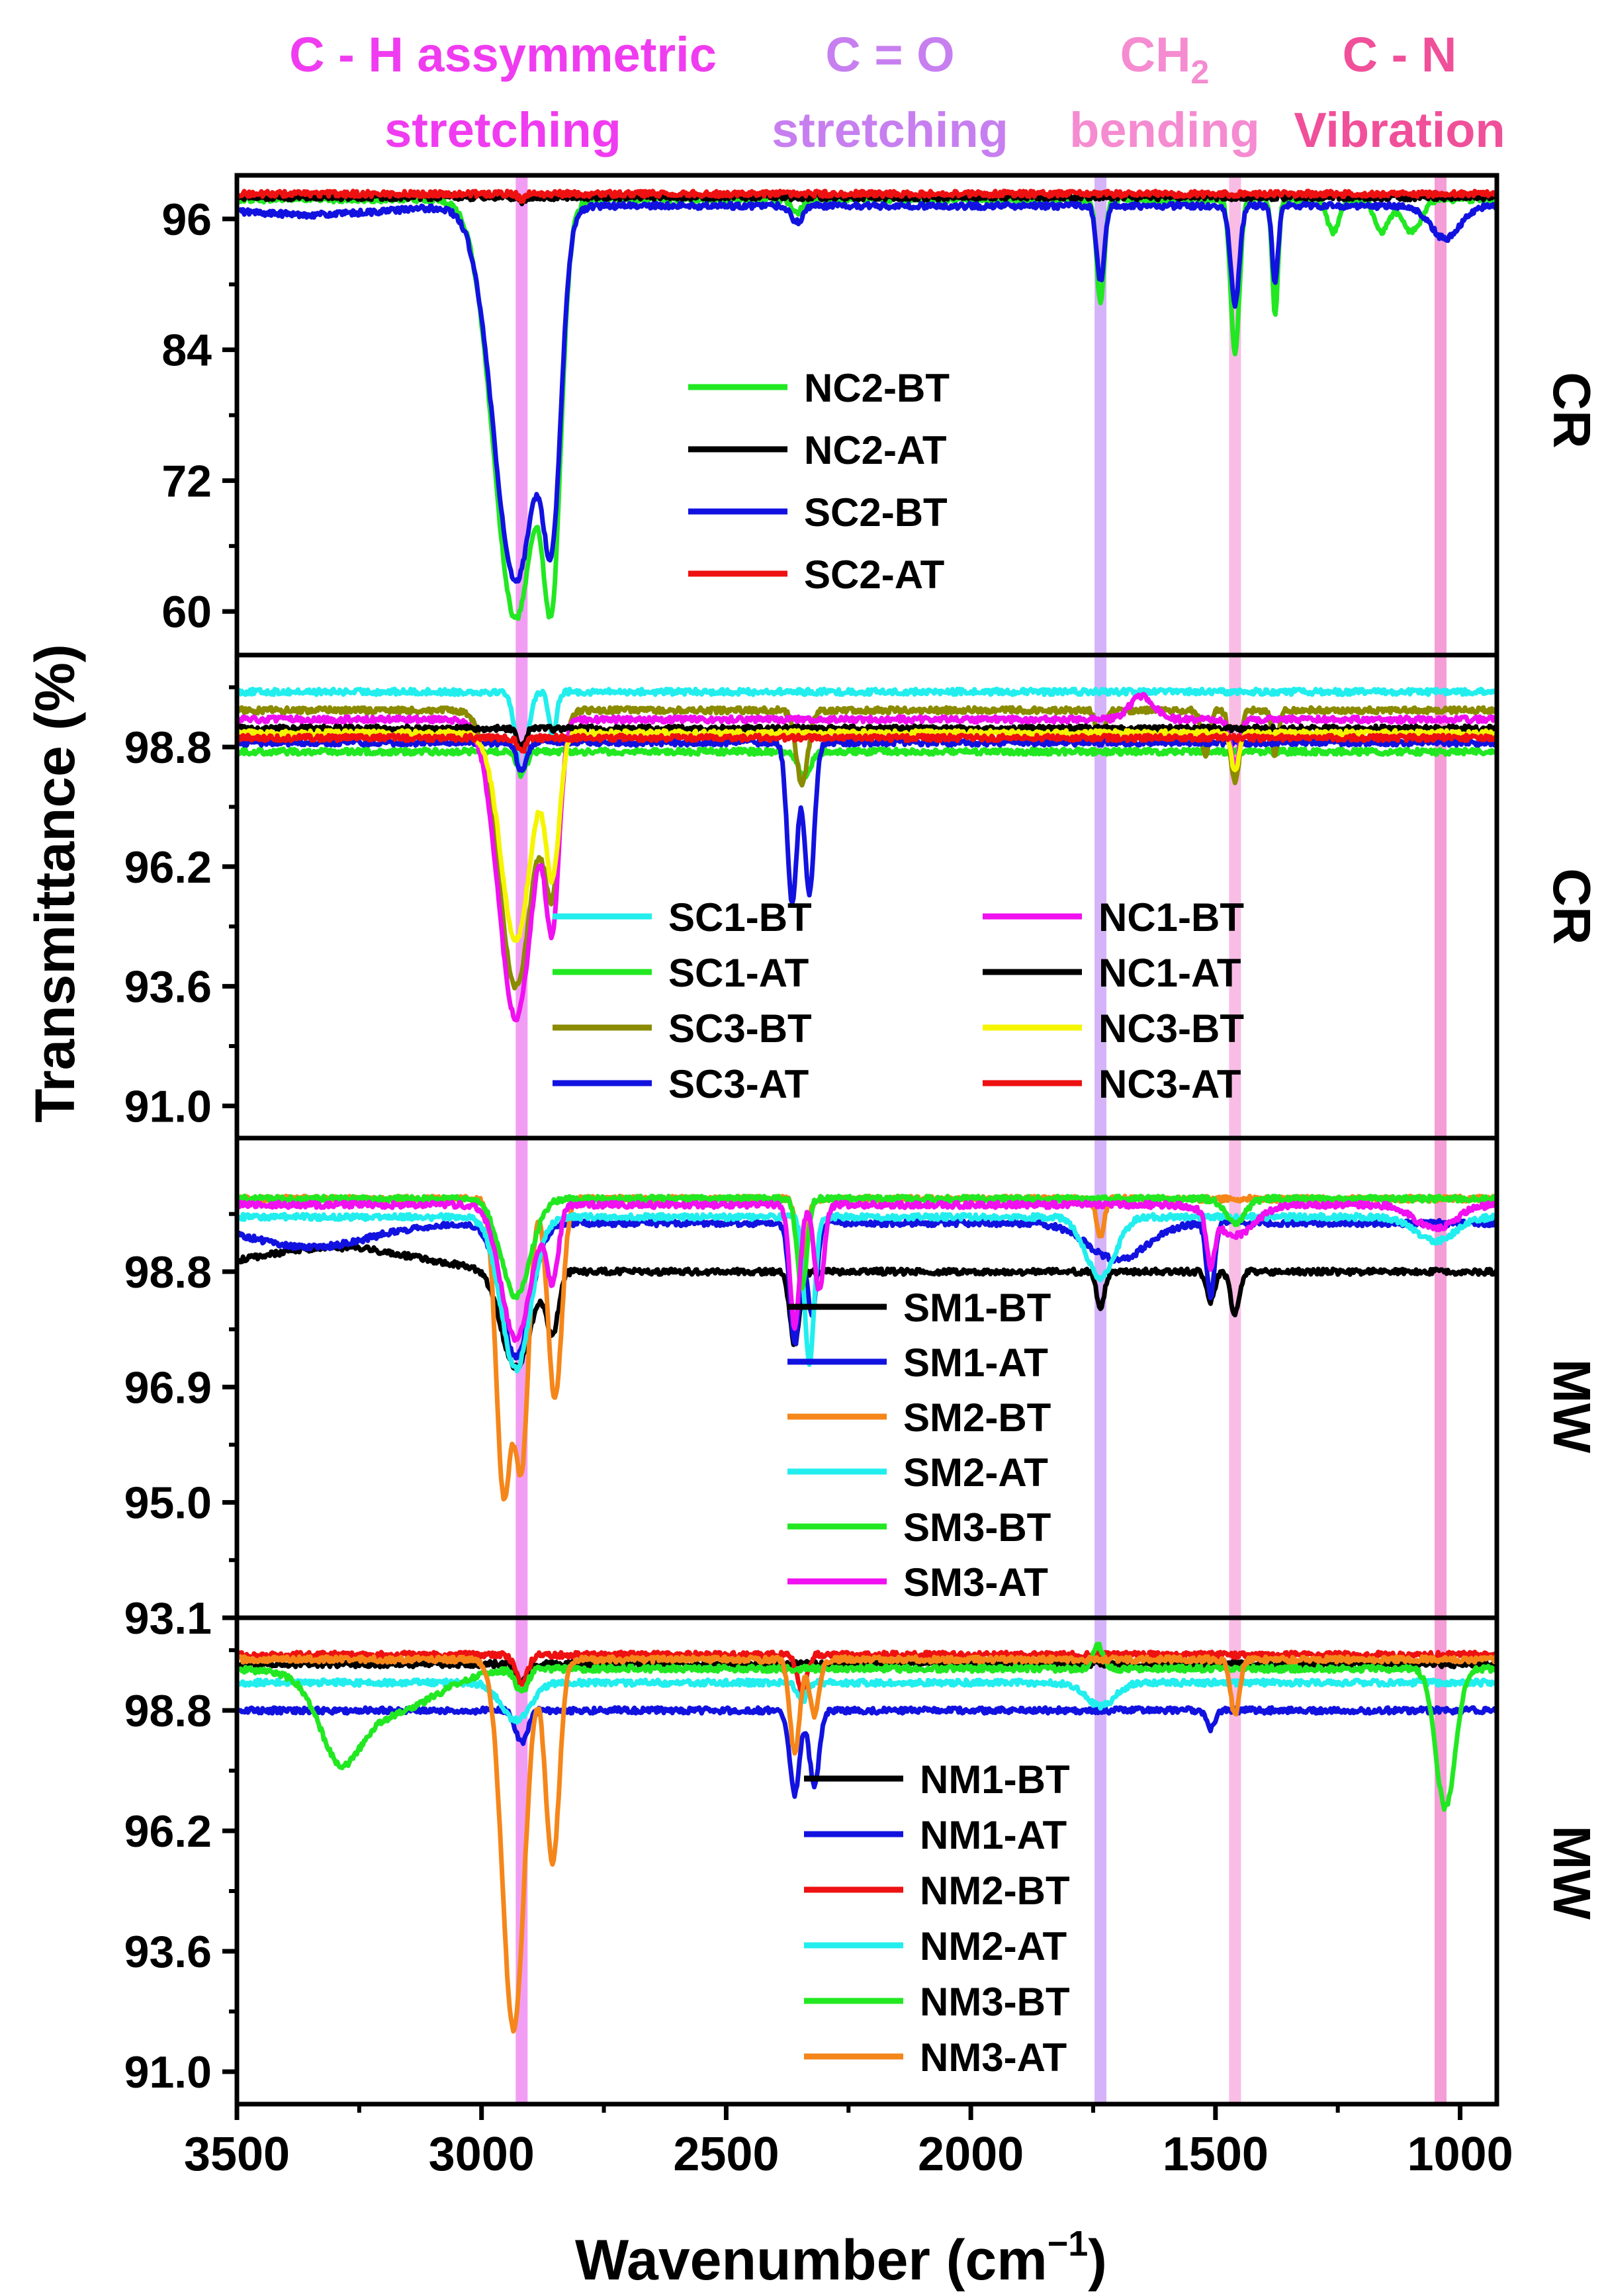 The image size is (1606, 2296). I want to click on series-line-sm3-at, so click(867, 1271).